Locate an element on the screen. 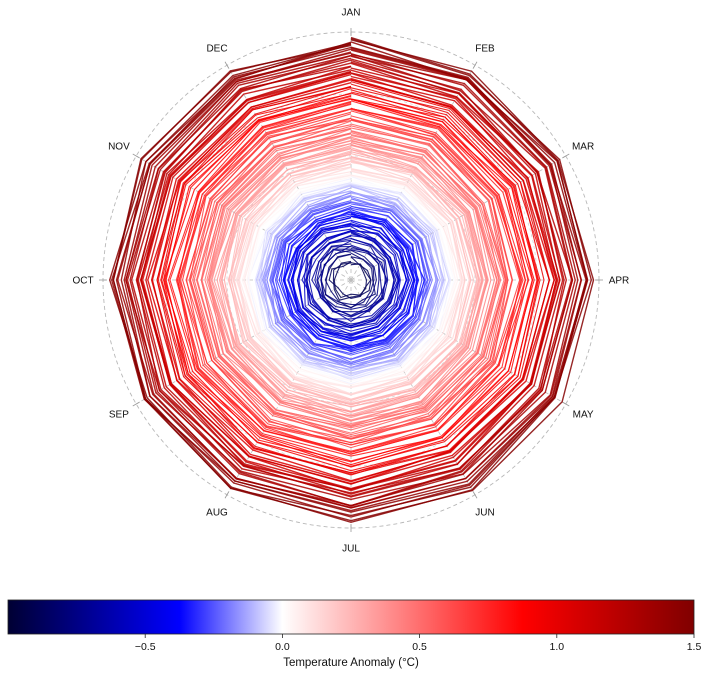 The image size is (708, 675). month-label-apr: APR is located at coordinates (619, 281).